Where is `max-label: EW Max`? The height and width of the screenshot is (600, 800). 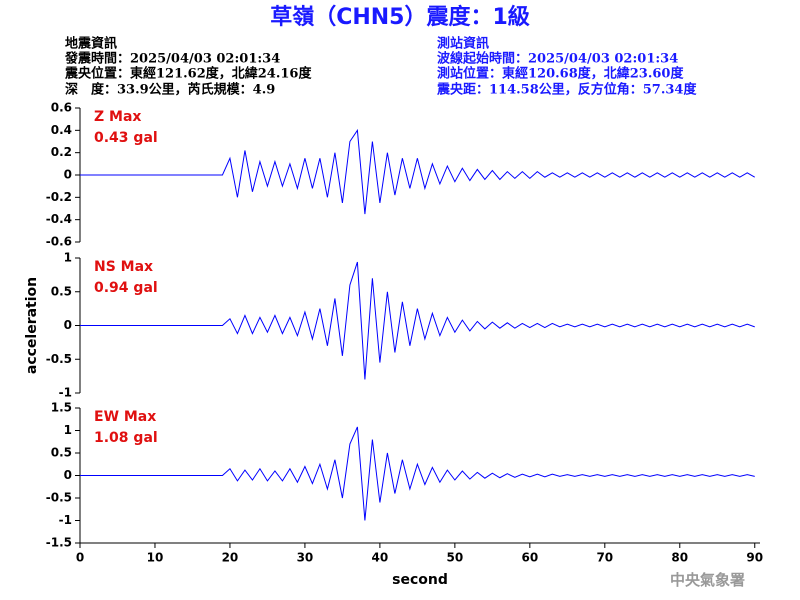
max-label: EW Max is located at coordinates (125, 417).